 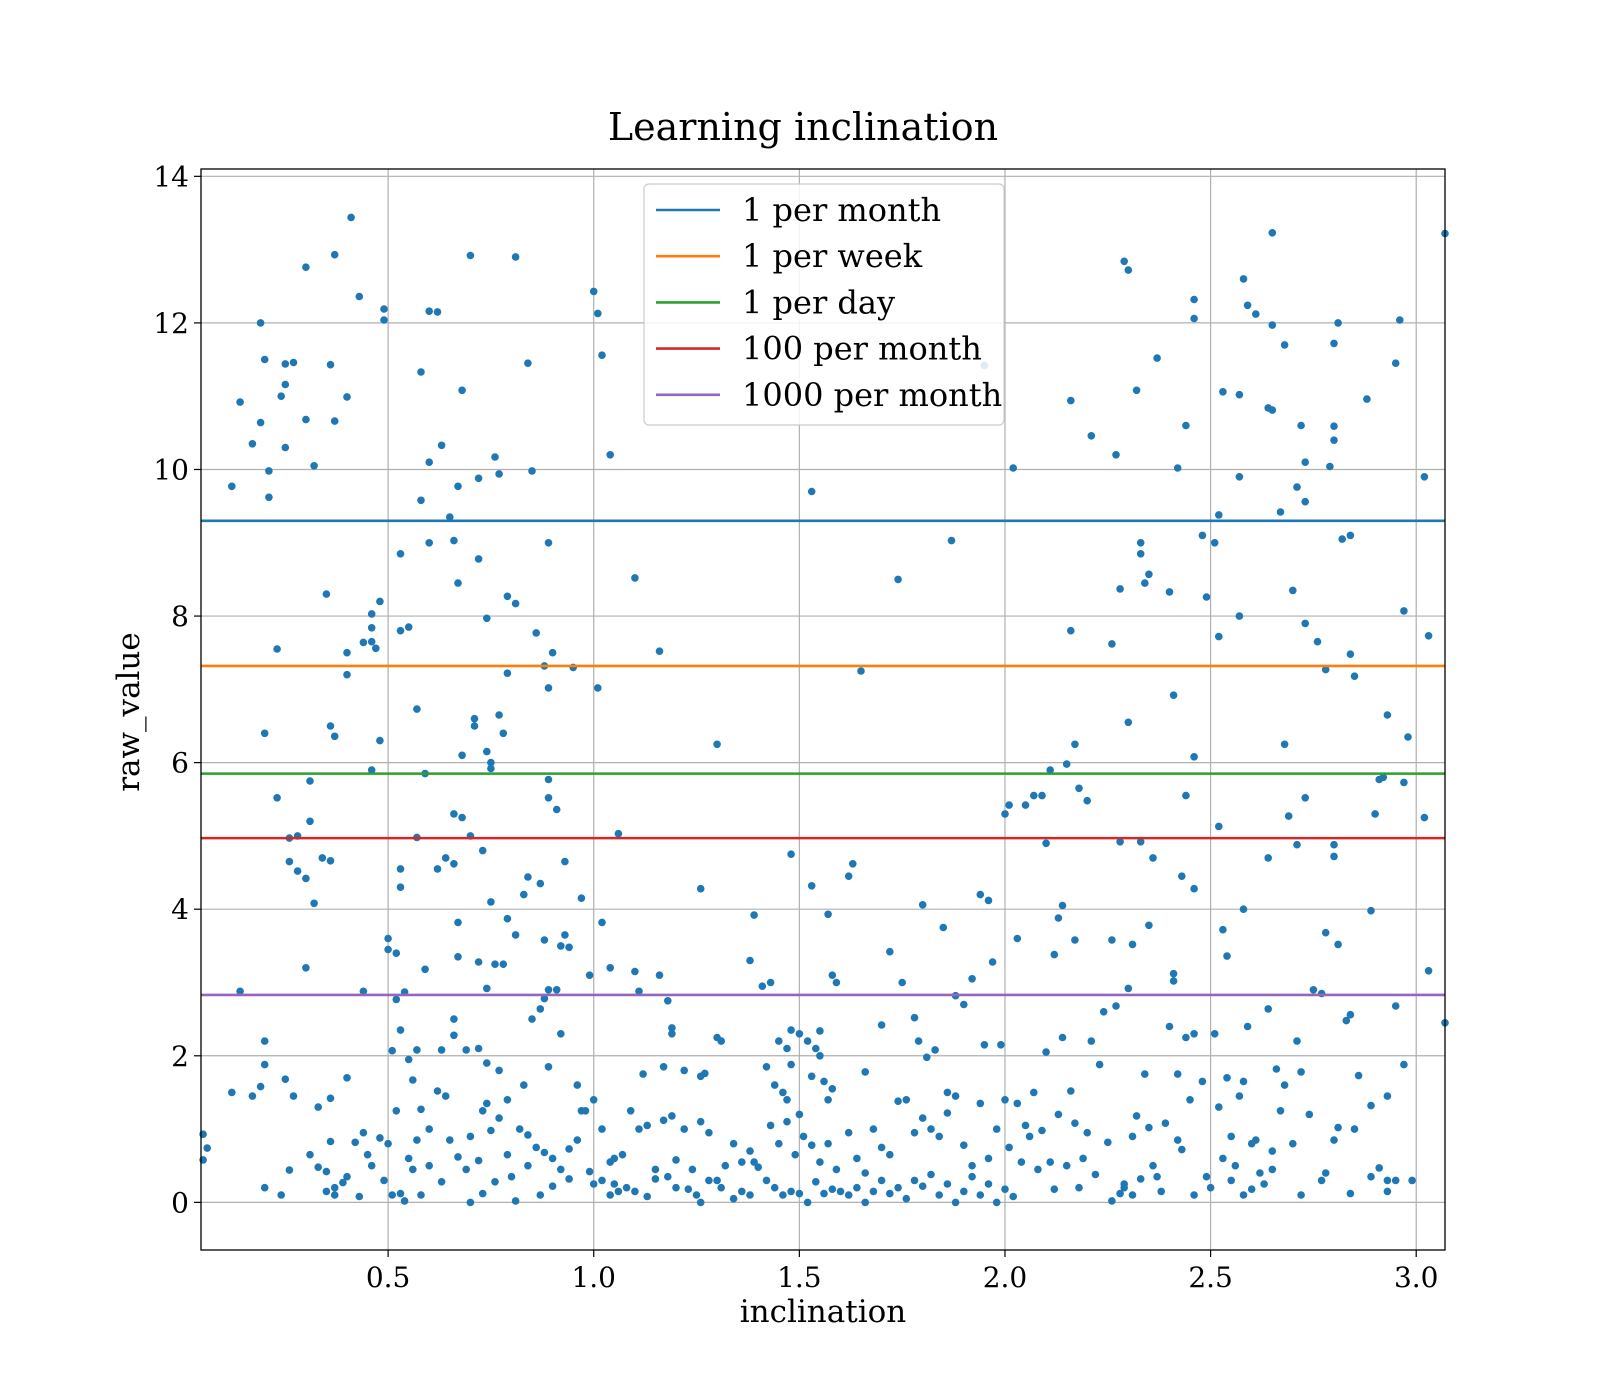 I want to click on x-tick-label: 0.5, so click(x=388, y=1277).